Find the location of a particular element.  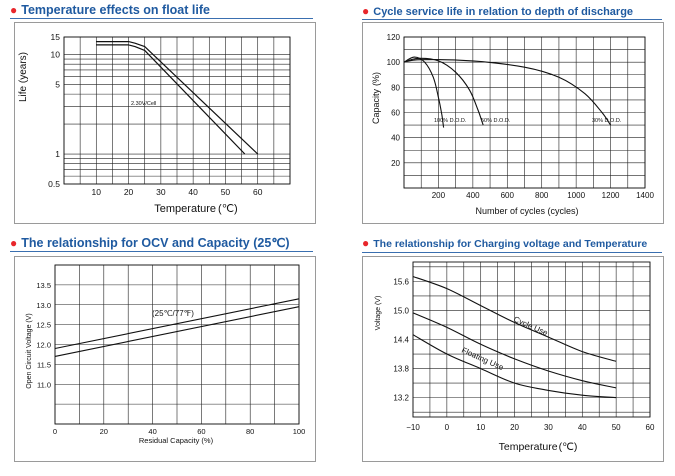

y-tick-label: 15 is located at coordinates (56, 37).